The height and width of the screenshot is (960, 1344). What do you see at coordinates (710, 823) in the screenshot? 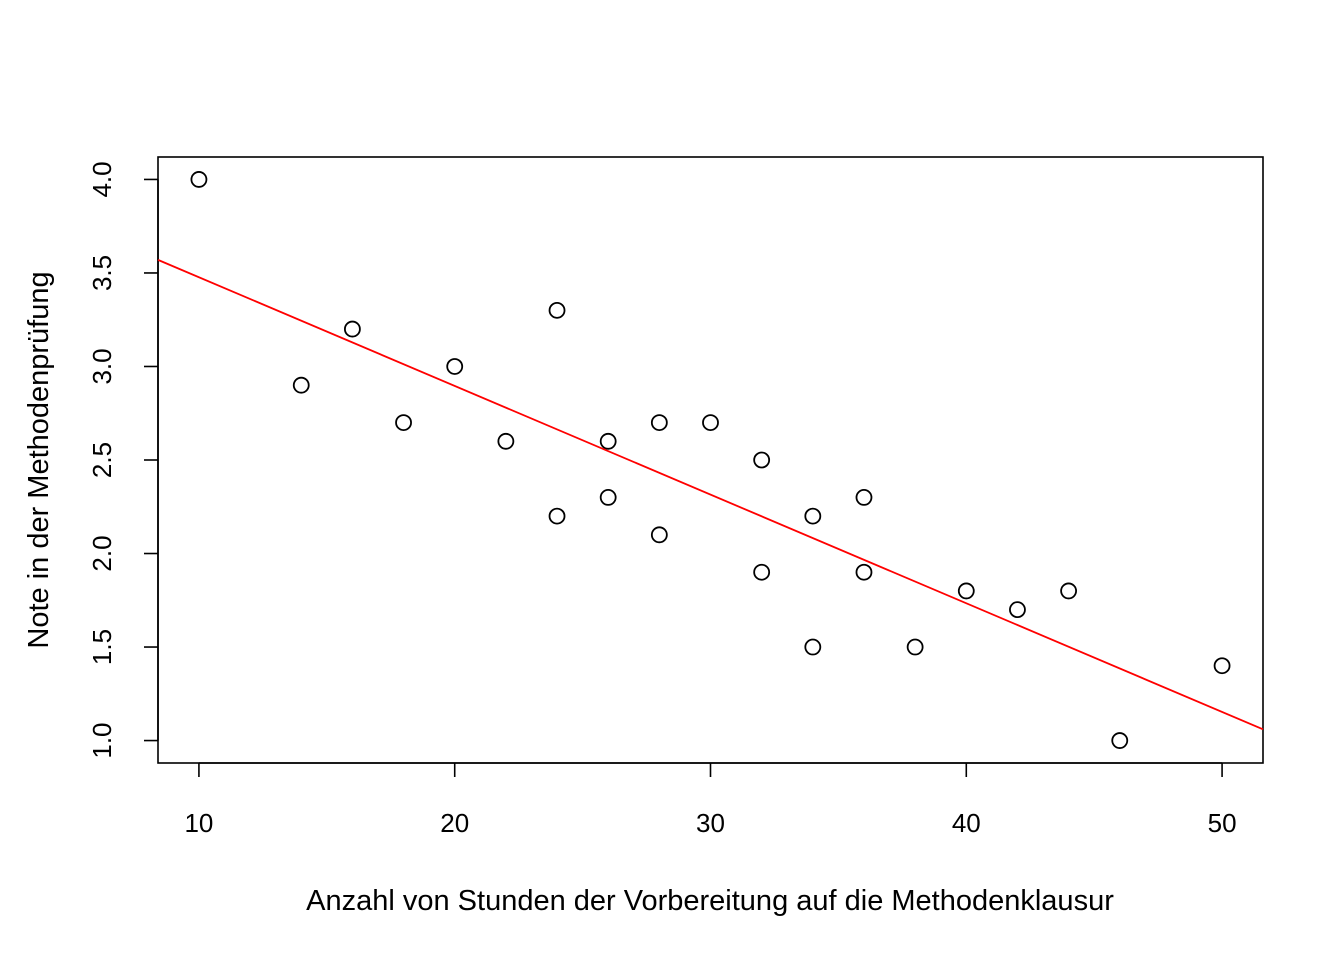
I see `x-tick-label: 30` at bounding box center [710, 823].